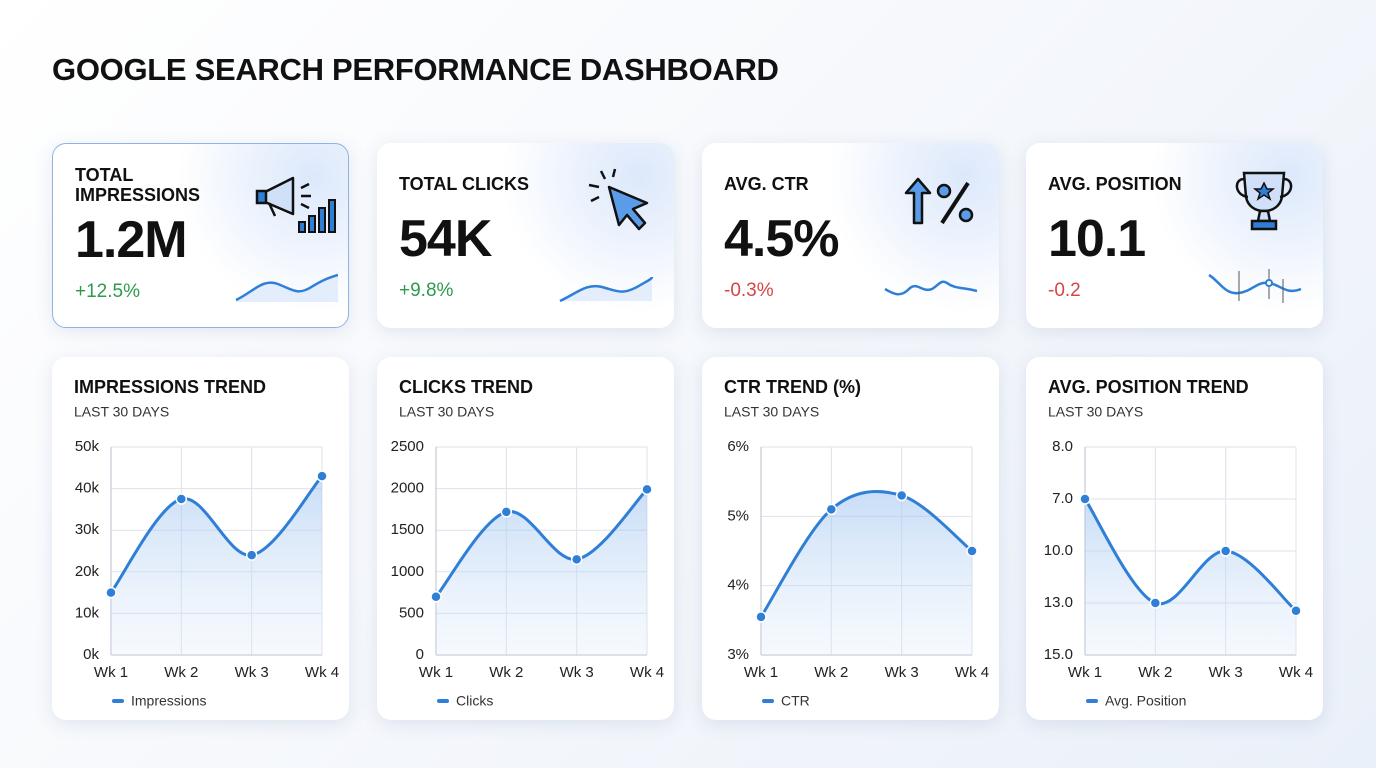  Describe the element at coordinates (407, 571) in the screenshot. I see `y-tick-label: 1000` at that location.